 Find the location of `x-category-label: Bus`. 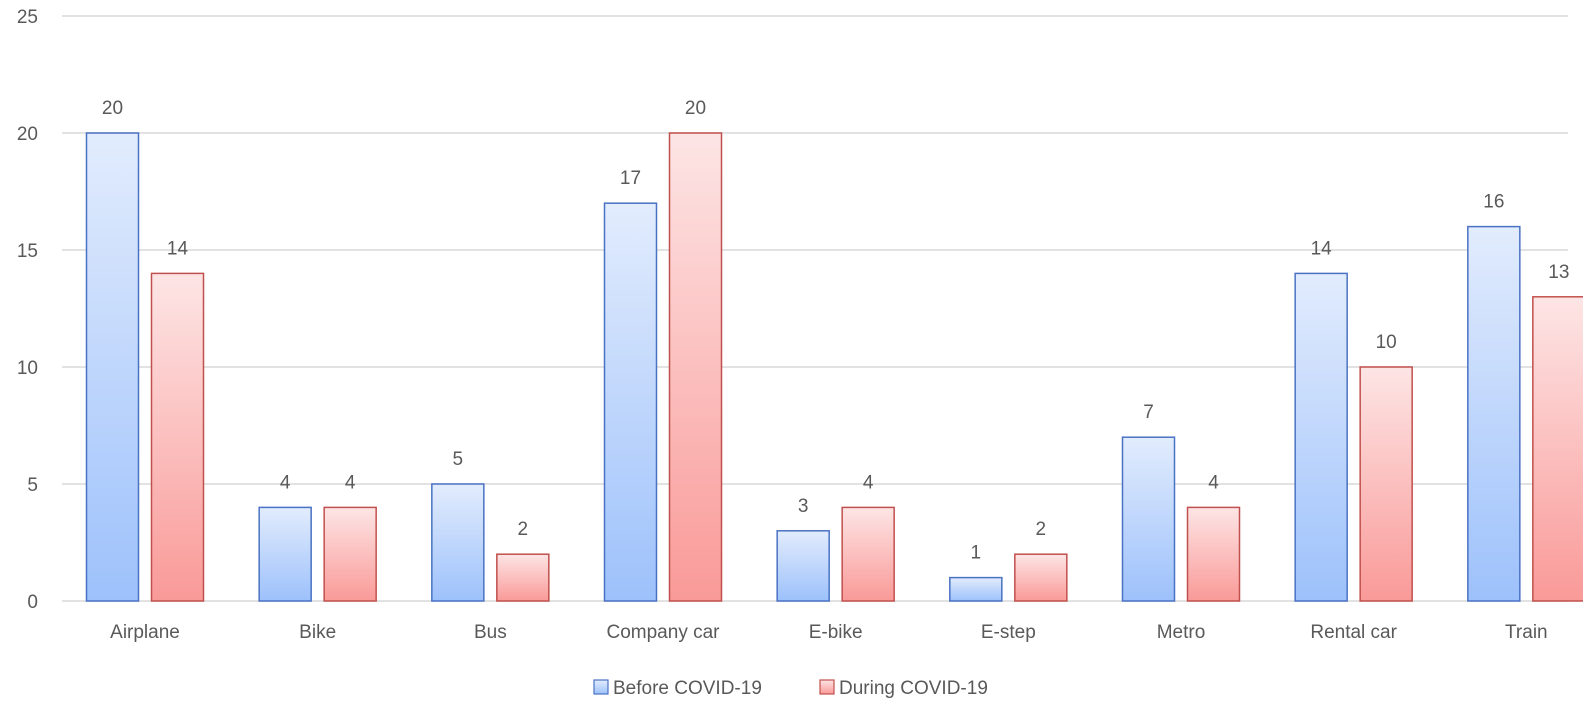

x-category-label: Bus is located at coordinates (490, 632).